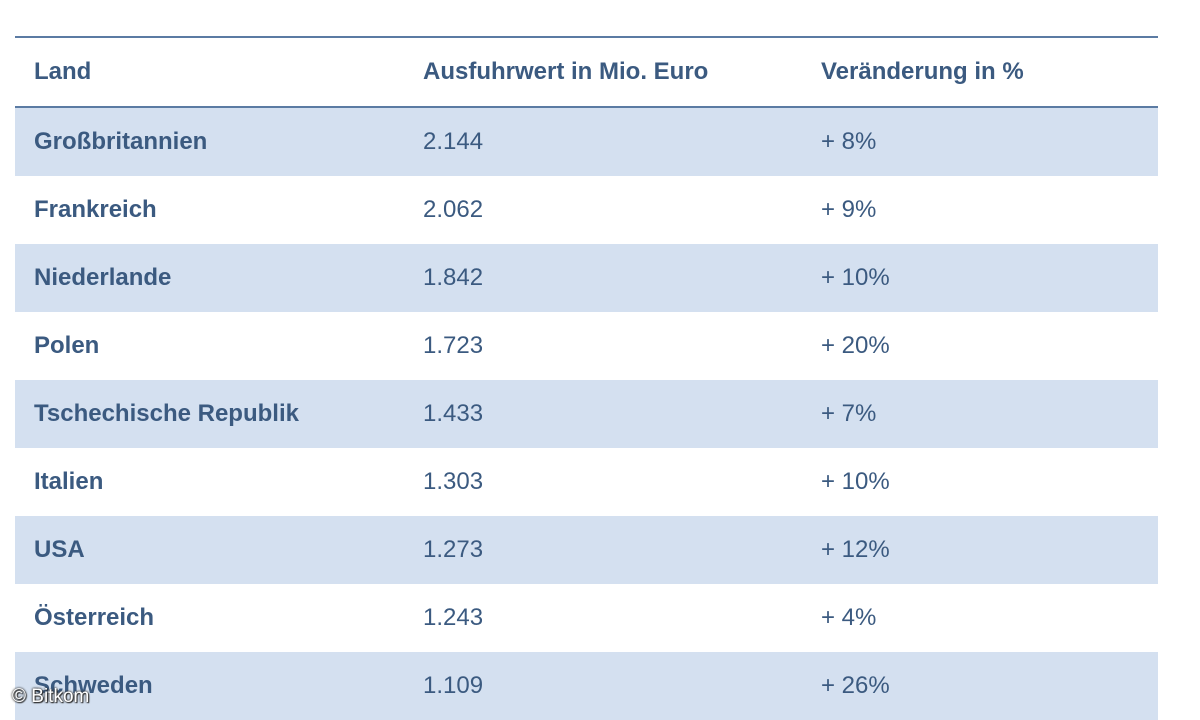 This screenshot has width=1200, height=720. What do you see at coordinates (586, 686) in the screenshot?
I see `table-row: Schweden 1.109 + 26%` at bounding box center [586, 686].